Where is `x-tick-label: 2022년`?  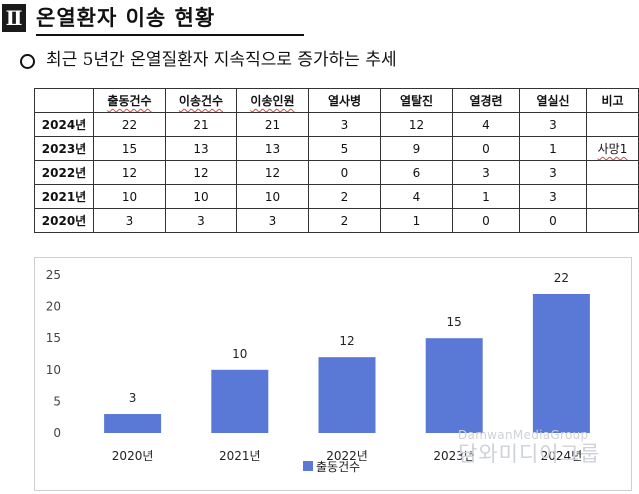 x-tick-label: 2022년 is located at coordinates (347, 456).